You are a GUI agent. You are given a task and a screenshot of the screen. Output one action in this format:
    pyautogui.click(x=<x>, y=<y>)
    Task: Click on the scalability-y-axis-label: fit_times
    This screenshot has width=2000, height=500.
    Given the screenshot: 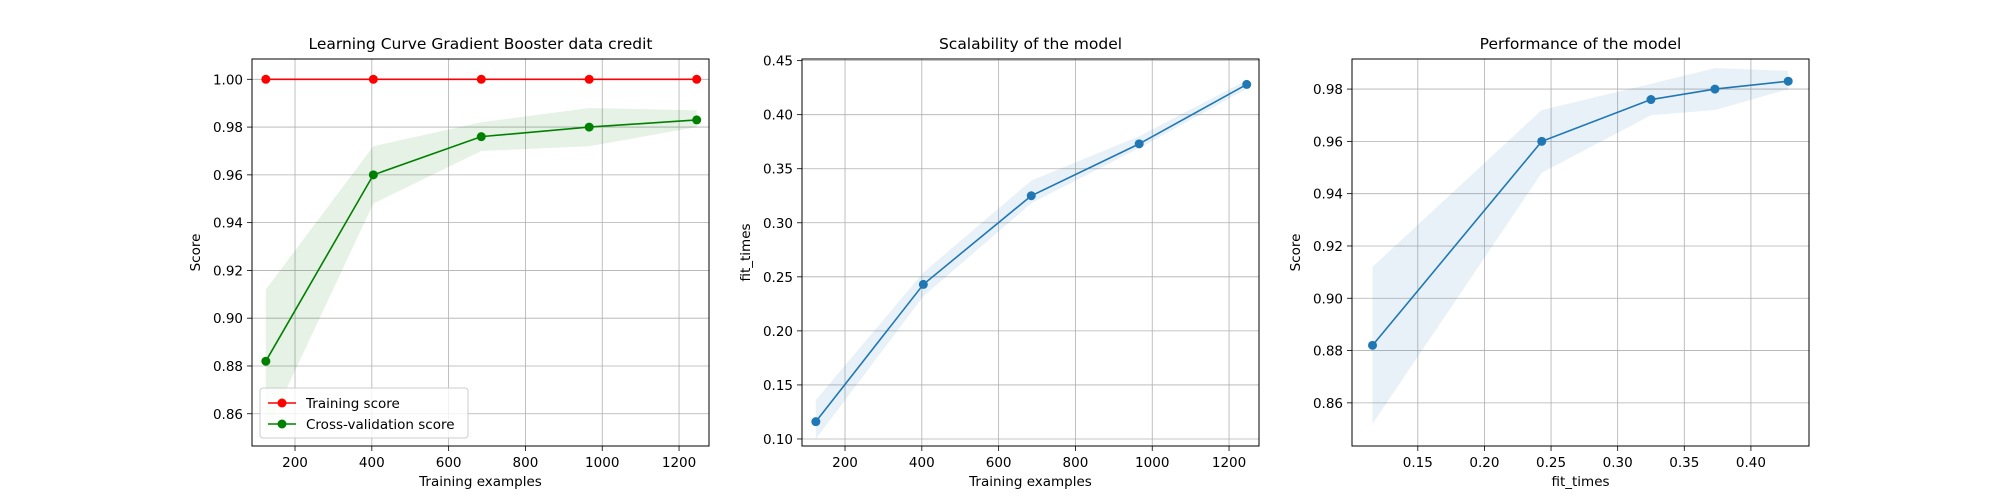 What is the action you would take?
    pyautogui.click(x=746, y=252)
    